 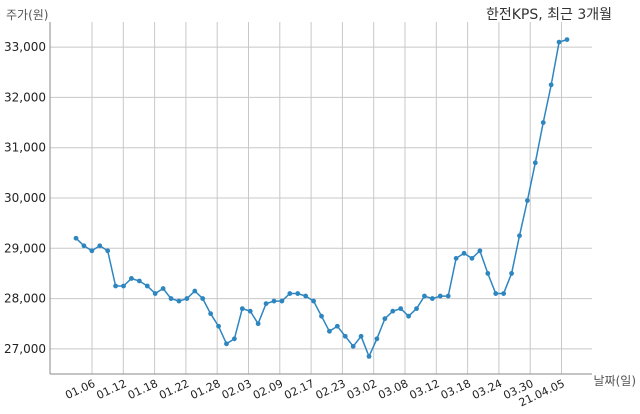 What do you see at coordinates (25, 299) in the screenshot?
I see `y-tick-label: 28,000` at bounding box center [25, 299].